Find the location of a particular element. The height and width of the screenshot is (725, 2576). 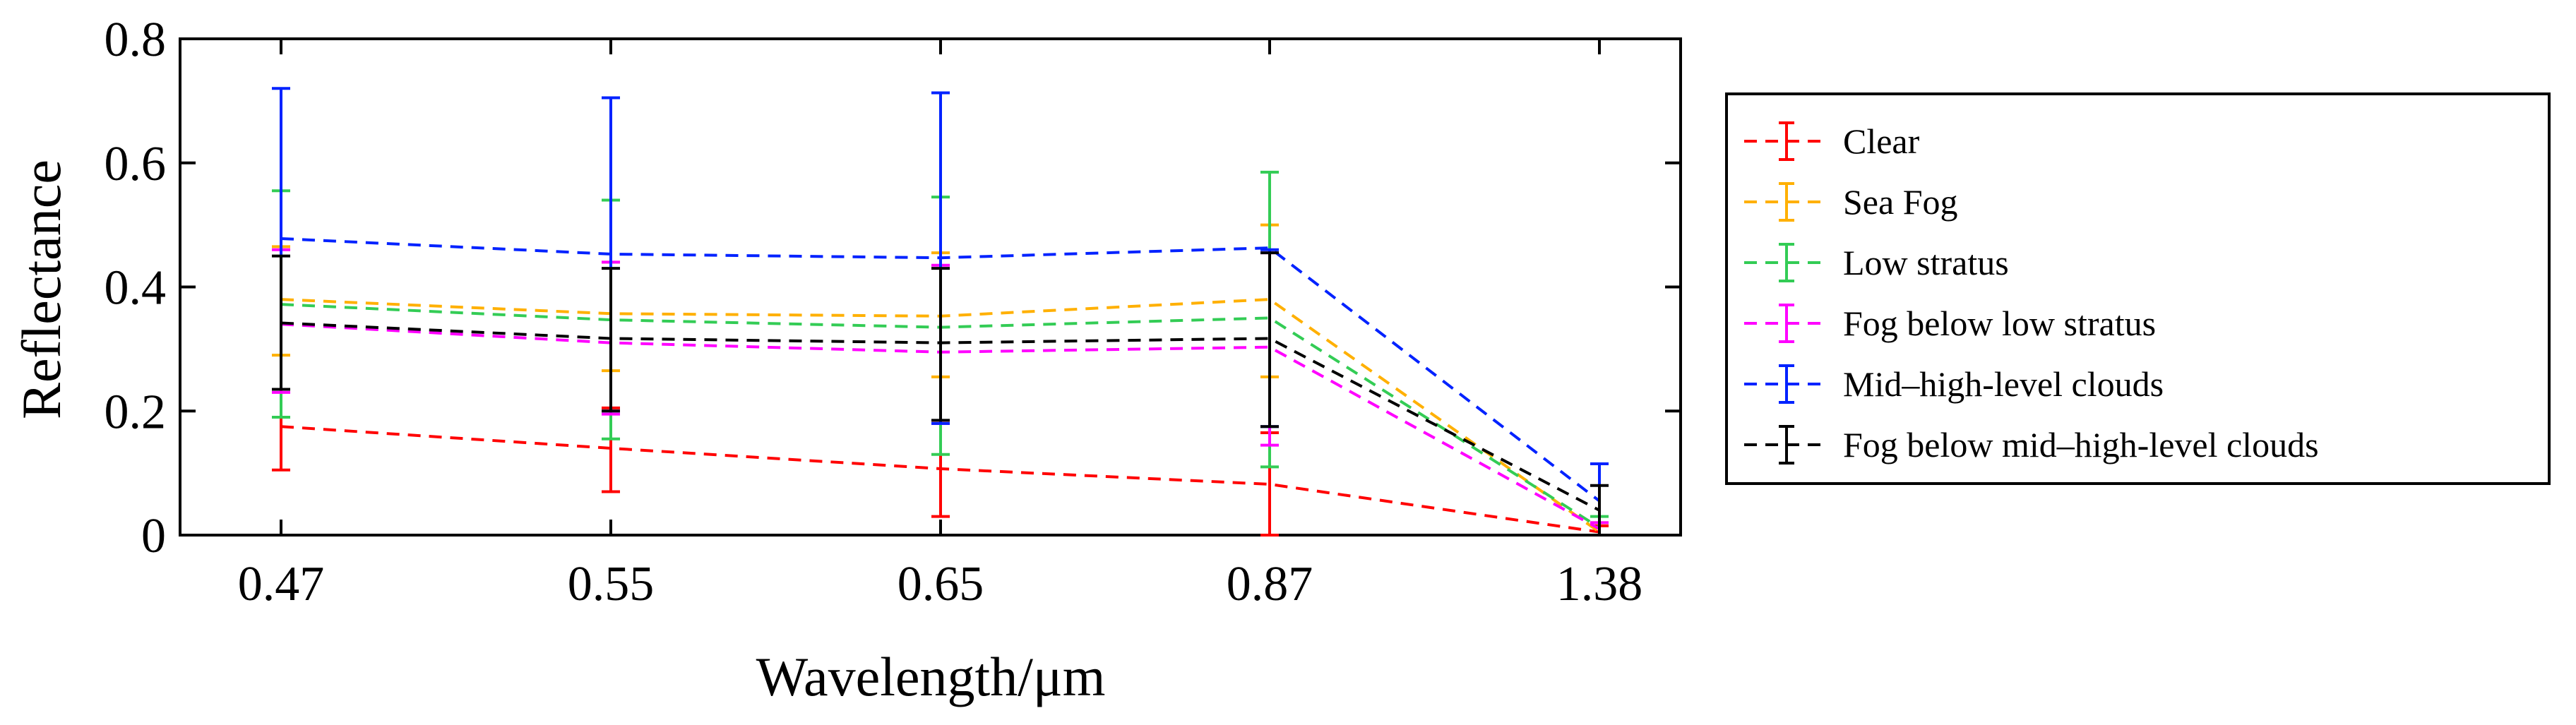

x-tick-label: 0.47 is located at coordinates (281, 584).